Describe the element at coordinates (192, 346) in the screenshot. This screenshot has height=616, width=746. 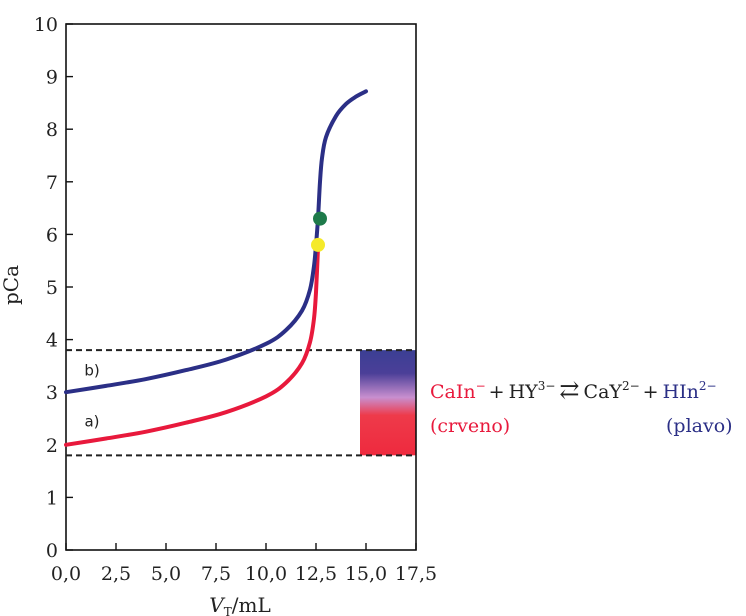
I see `series-line-a` at that location.